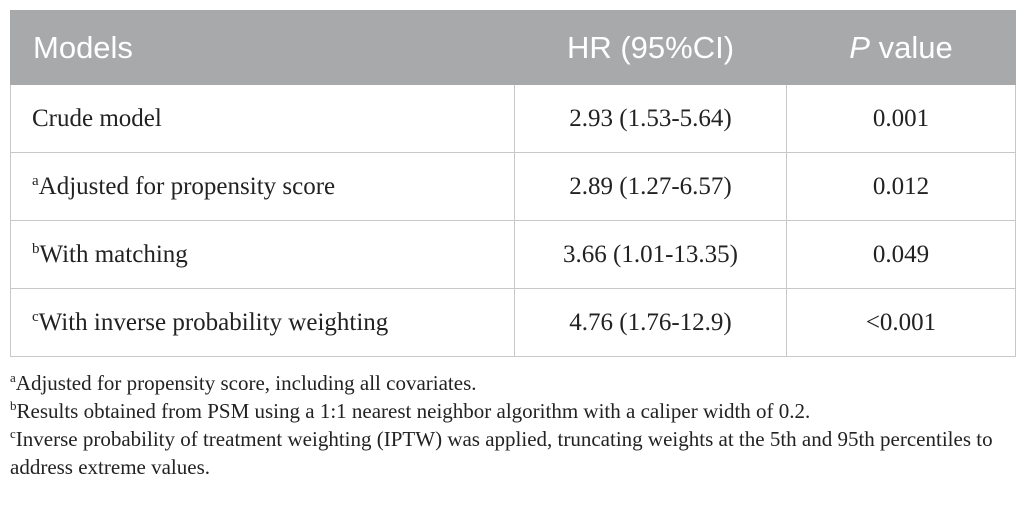  Describe the element at coordinates (13, 377) in the screenshot. I see `footnote-marker: a` at that location.